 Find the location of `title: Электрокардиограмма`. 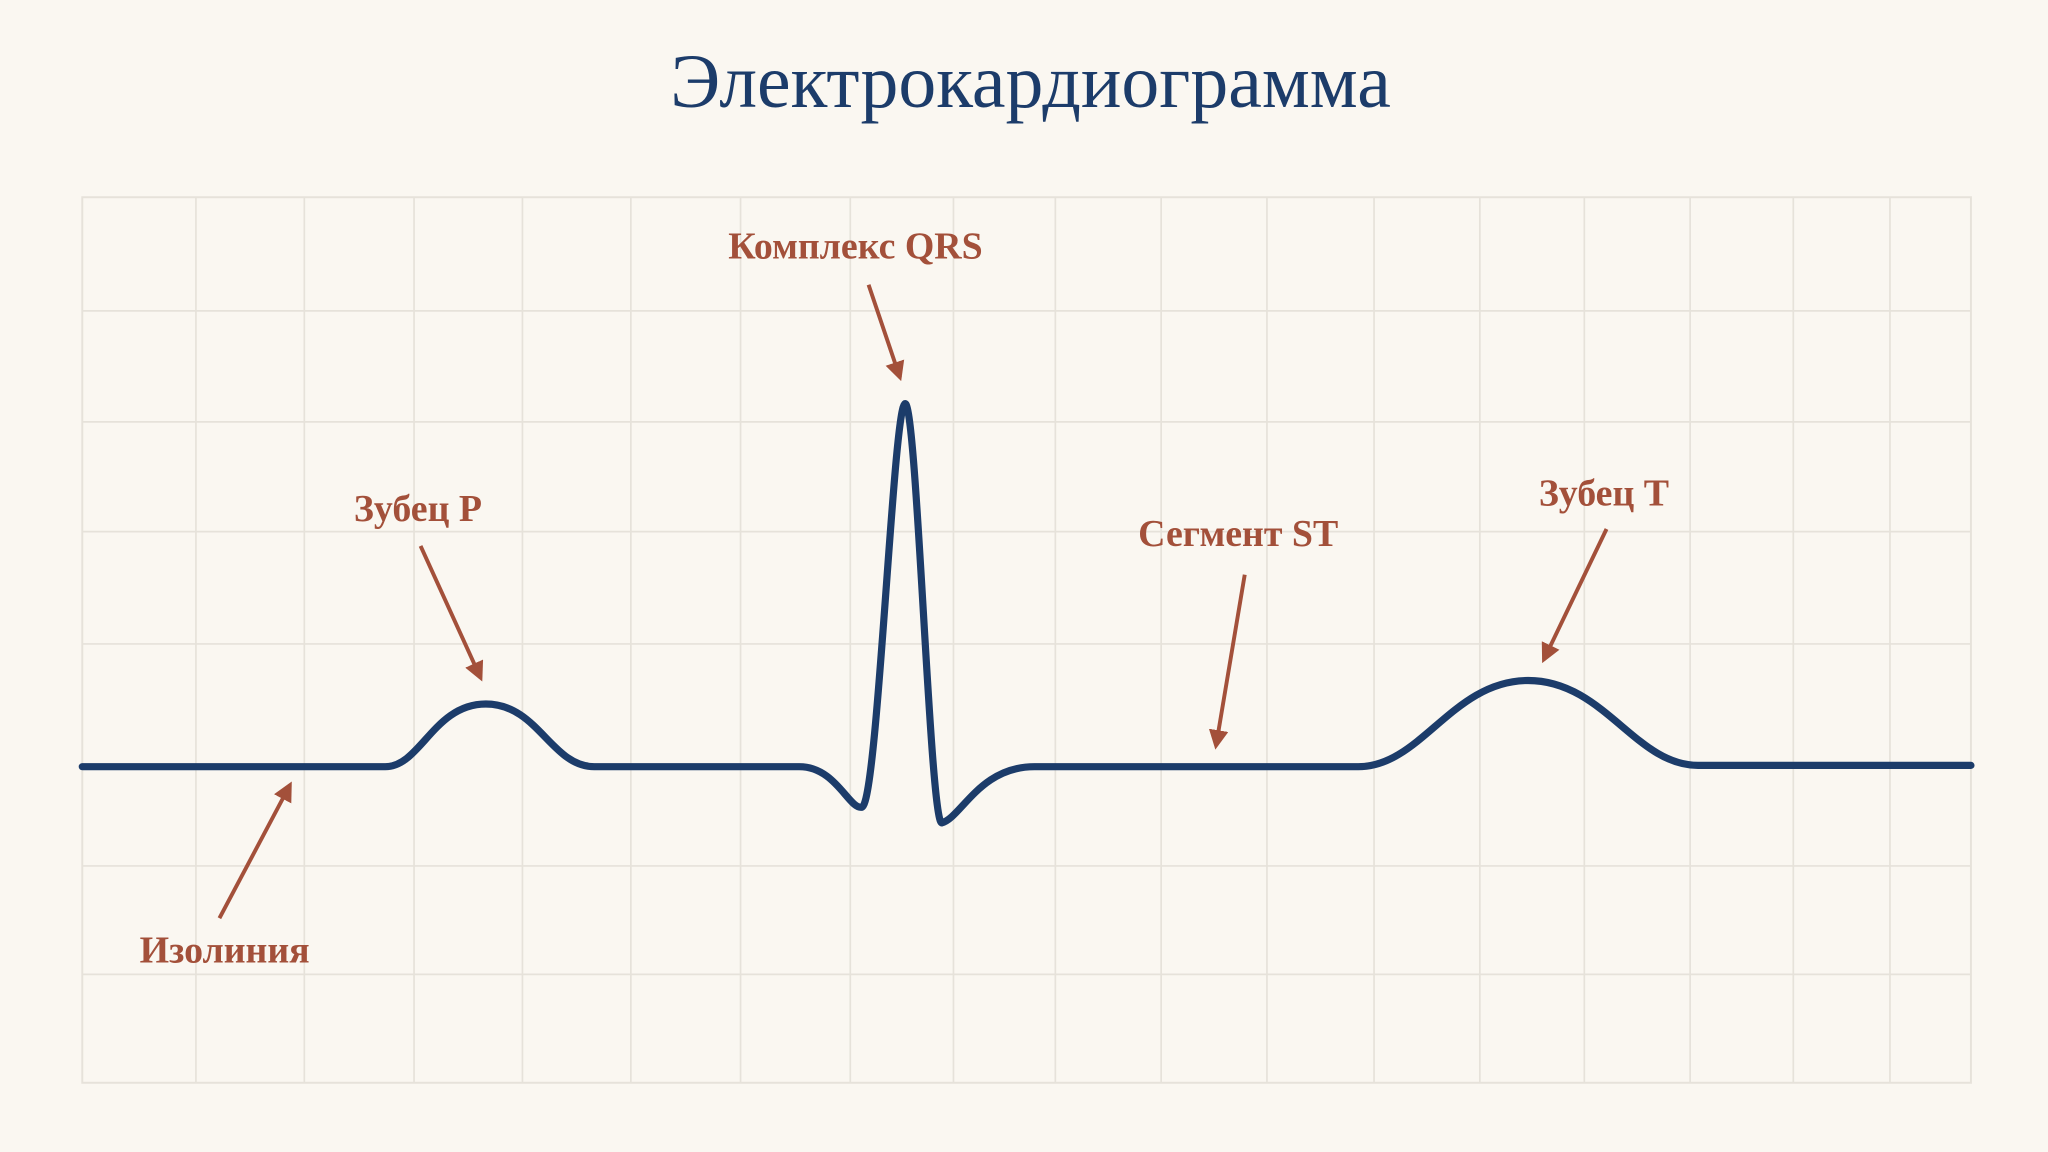

title: Электрокардиограмма is located at coordinates (1030, 82).